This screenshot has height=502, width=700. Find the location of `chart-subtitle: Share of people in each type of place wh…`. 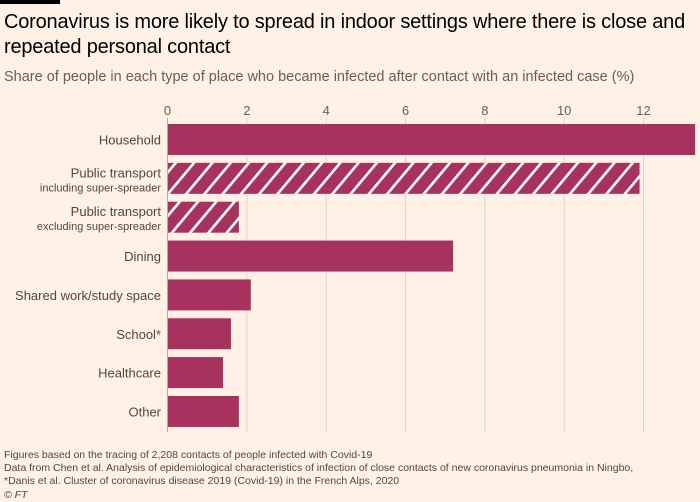

chart-subtitle: Share of people in each type of place wh… is located at coordinates (319, 77).